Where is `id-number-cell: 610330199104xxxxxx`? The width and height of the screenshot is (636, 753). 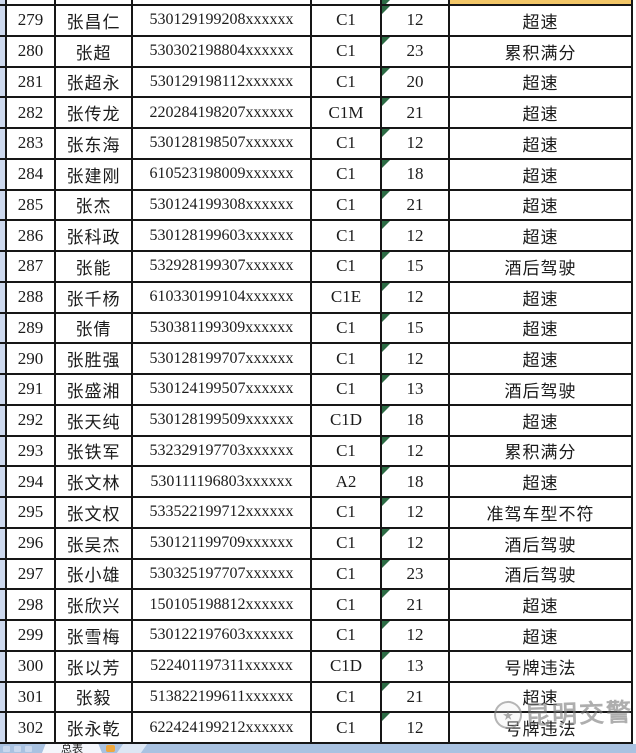 id-number-cell: 610330199104xxxxxx is located at coordinates (222, 298).